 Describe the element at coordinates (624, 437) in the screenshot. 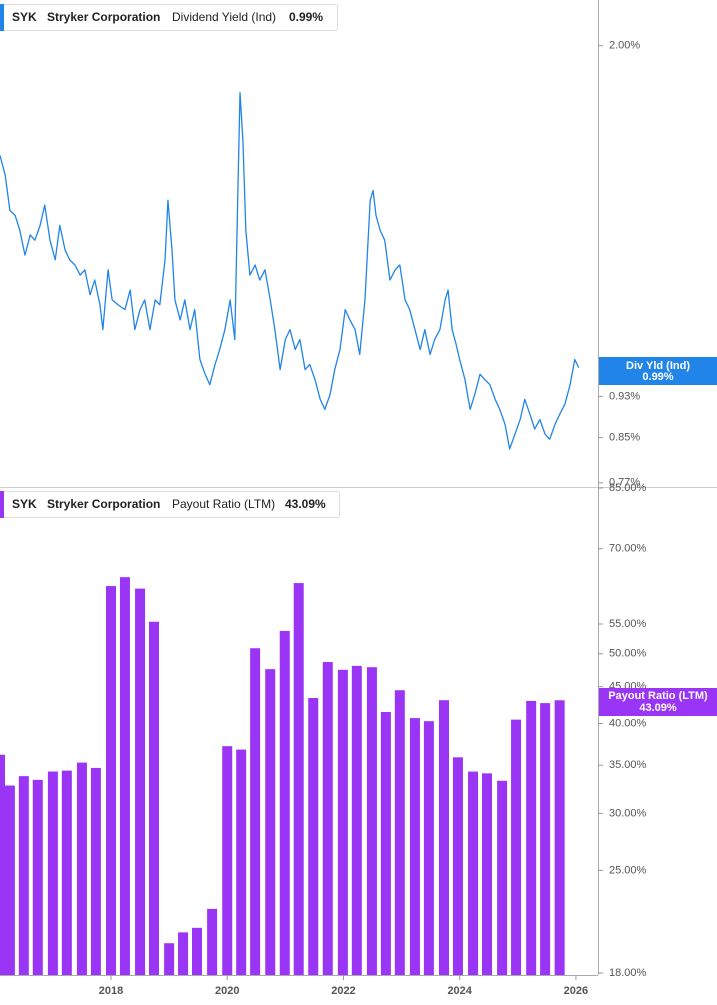

I see `y-tick-label: 0.85%` at that location.